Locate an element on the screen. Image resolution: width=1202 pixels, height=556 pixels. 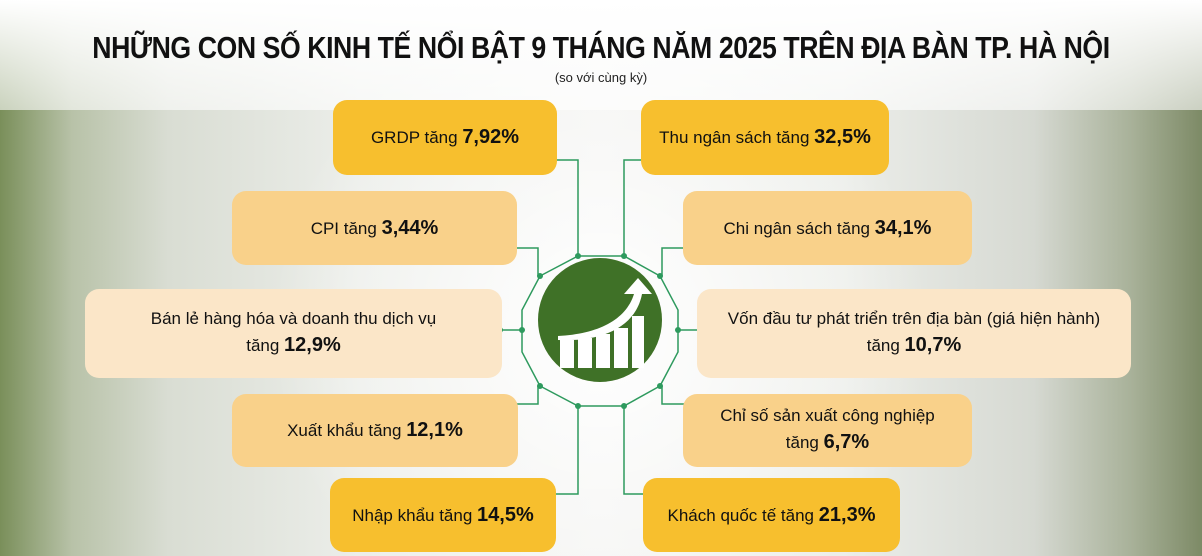
stat-card-international-visitors: Khách quốc tế tăng 21,3% is located at coordinates (771, 515).